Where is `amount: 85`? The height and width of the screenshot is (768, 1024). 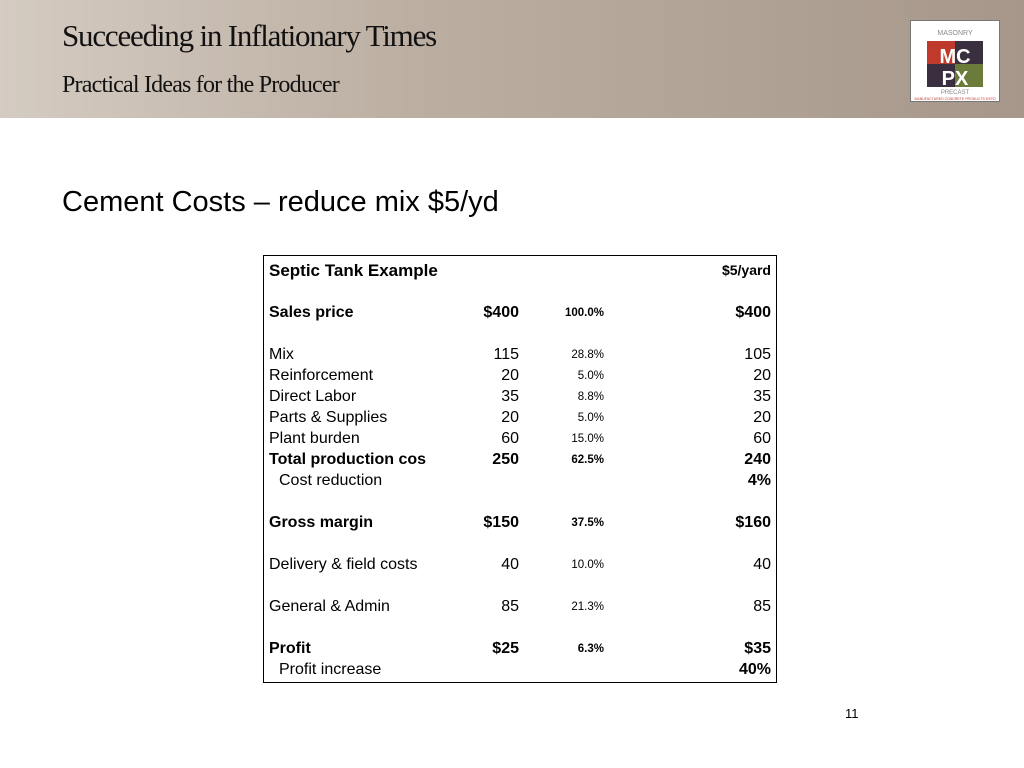 amount: 85 is located at coordinates (510, 606).